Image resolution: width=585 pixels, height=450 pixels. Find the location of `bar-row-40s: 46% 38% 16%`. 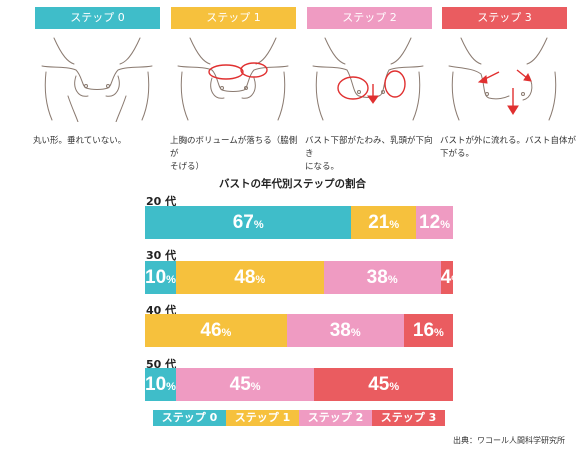

bar-row-40s: 46% 38% 16% is located at coordinates (299, 330).